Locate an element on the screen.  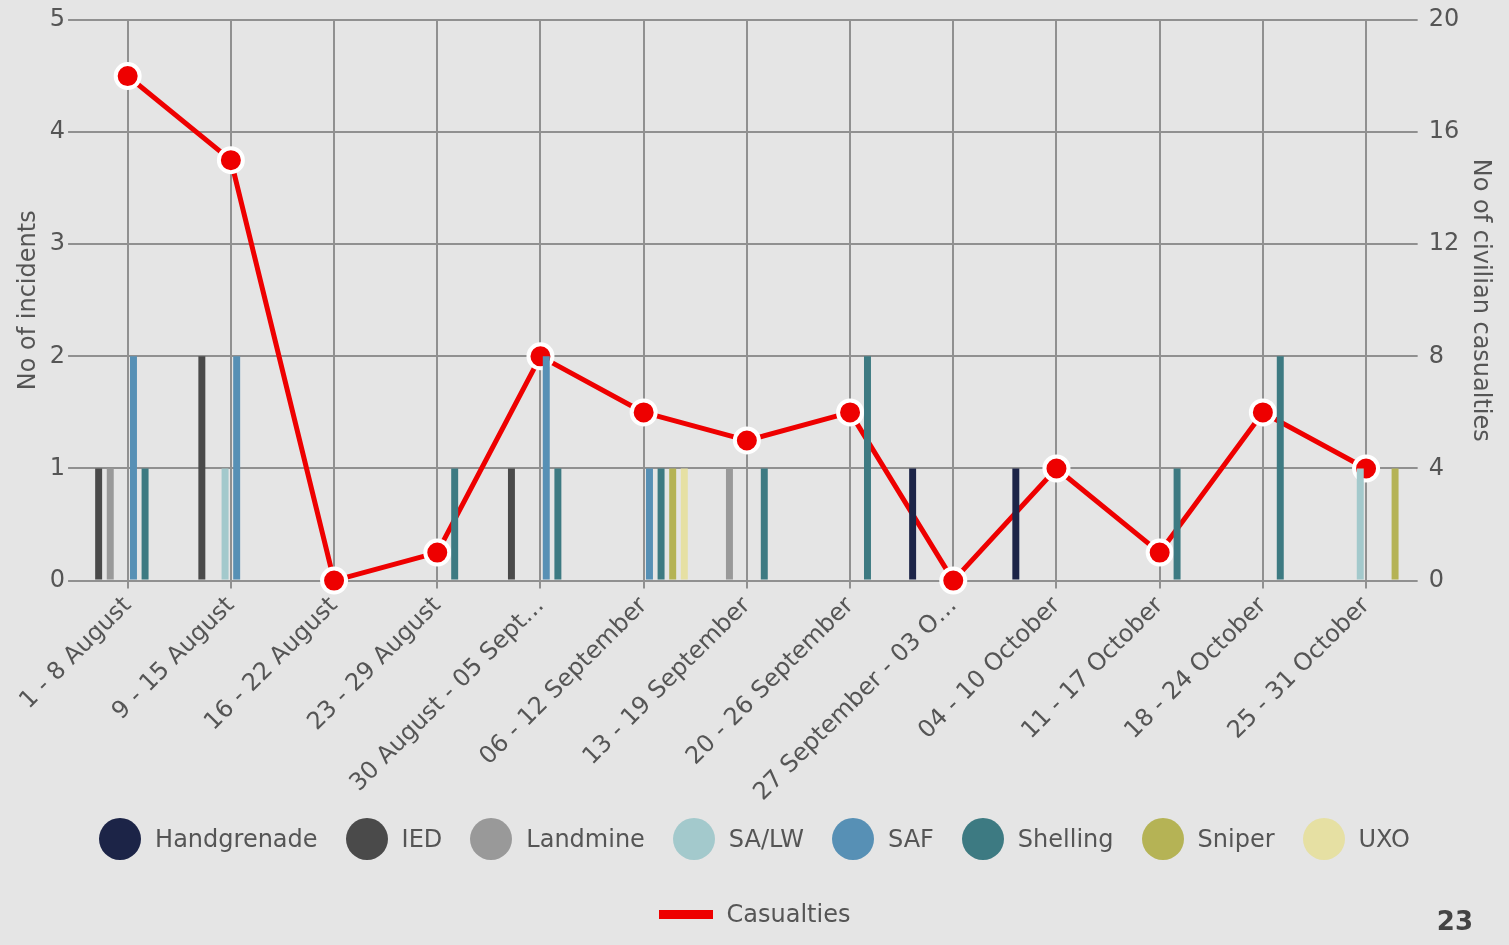
legend-label: Shelling is located at coordinates (1065, 839).